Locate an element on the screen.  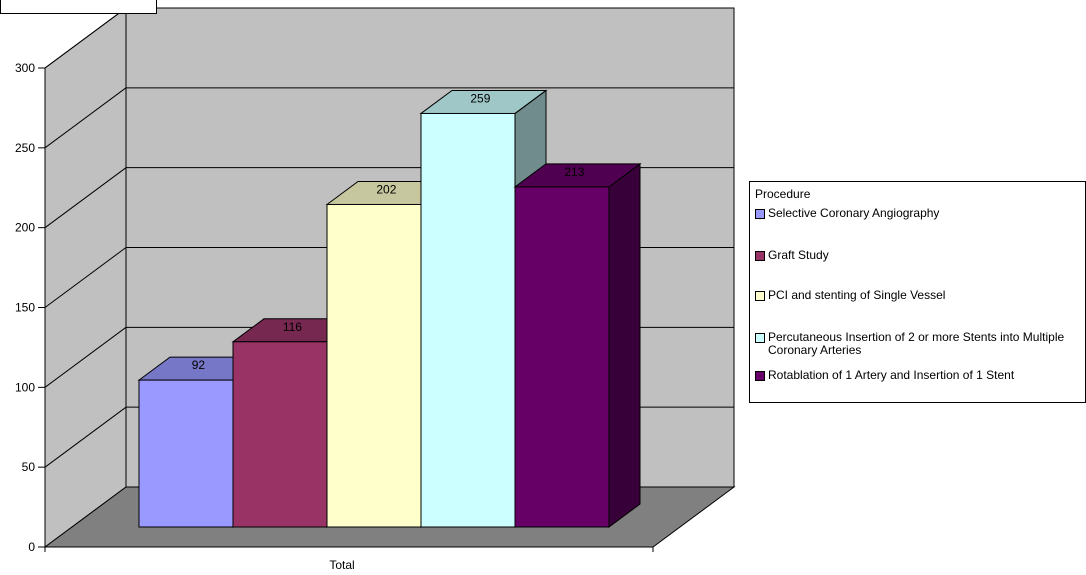
y-axis: 0 50 100 150 200 250 300 is located at coordinates (30, 307).